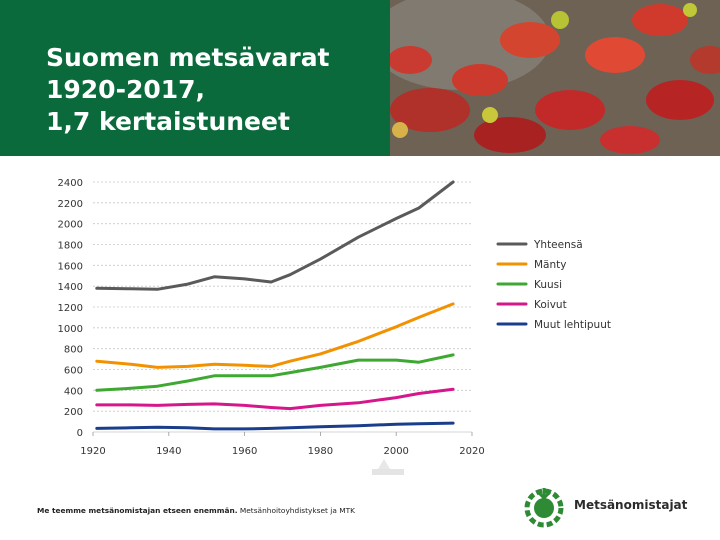 The height and width of the screenshot is (540, 720). Describe the element at coordinates (70, 183) in the screenshot. I see `y-tick-label: 2400` at that location.